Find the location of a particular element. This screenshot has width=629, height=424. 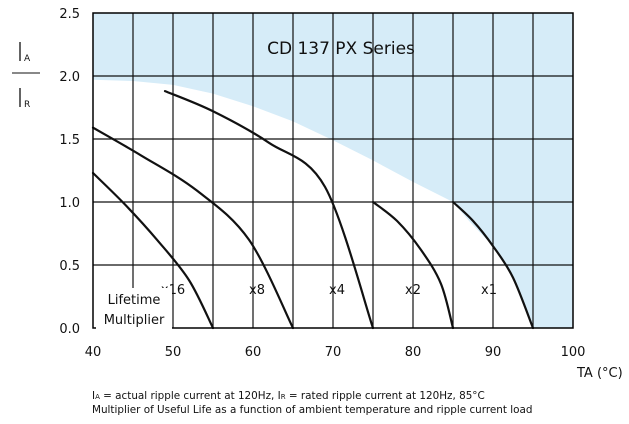

y-axis-label-bottom-subscript: R is located at coordinates (27, 105).